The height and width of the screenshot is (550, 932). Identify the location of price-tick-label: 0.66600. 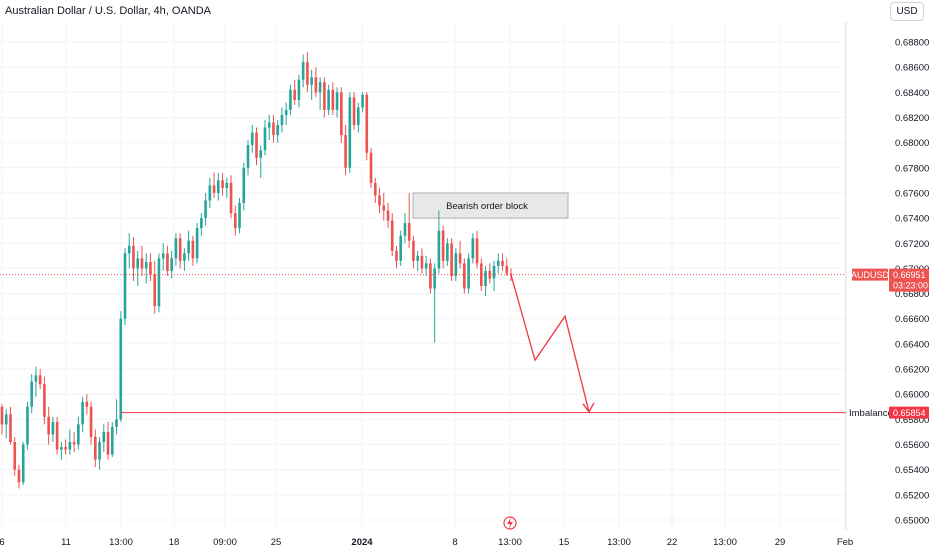
(912, 319).